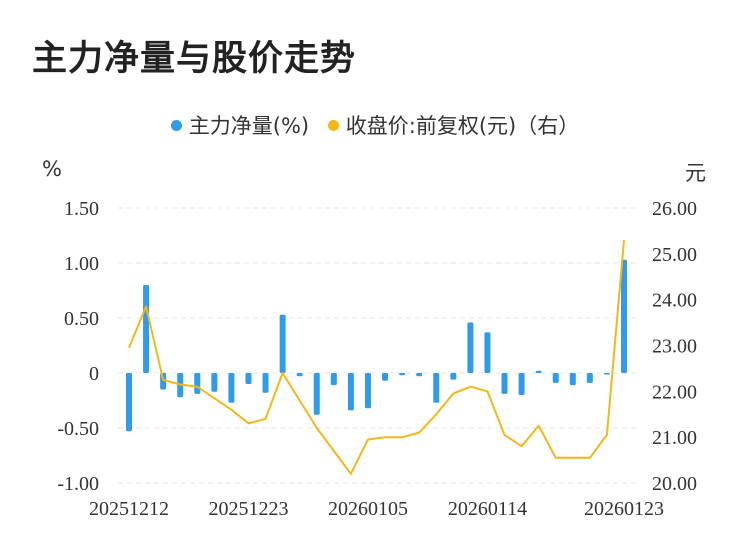 This screenshot has width=750, height=558. I want to click on left-axis-unit: %, so click(52, 169).